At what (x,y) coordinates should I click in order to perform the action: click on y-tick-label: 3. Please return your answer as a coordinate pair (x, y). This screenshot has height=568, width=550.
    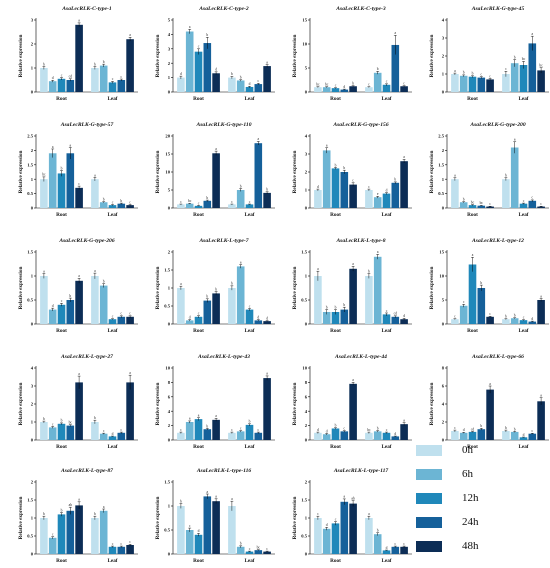
    Looking at the image, I should click on (443, 38).